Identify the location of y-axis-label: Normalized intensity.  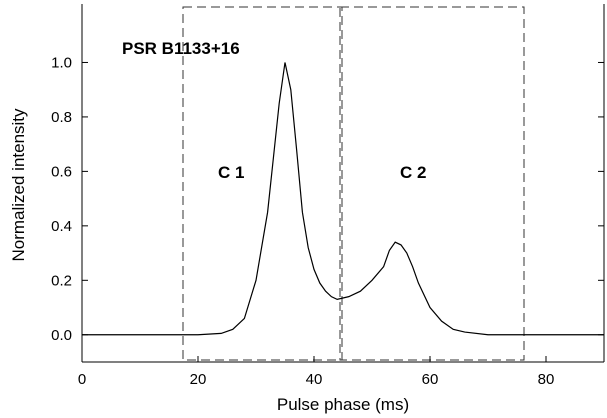
(18, 185).